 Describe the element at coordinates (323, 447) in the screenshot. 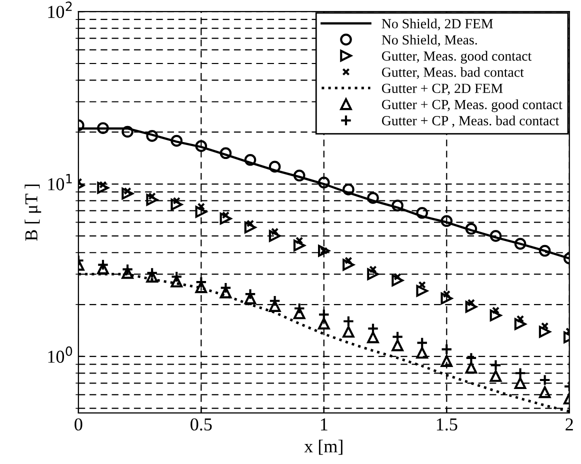

I see `x-axis-title: x [m]` at that location.